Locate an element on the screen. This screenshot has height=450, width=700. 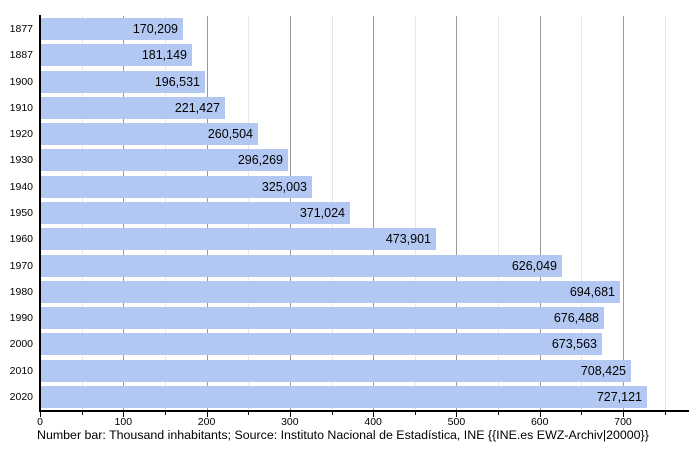
y-axis-tick-label: 1877 is located at coordinates (21, 29).